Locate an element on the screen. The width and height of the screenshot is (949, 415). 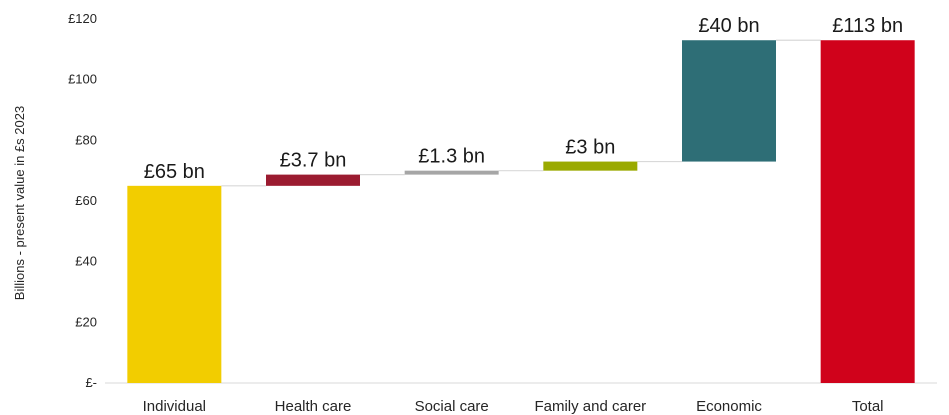
data-label: £40 bn is located at coordinates (728, 26).